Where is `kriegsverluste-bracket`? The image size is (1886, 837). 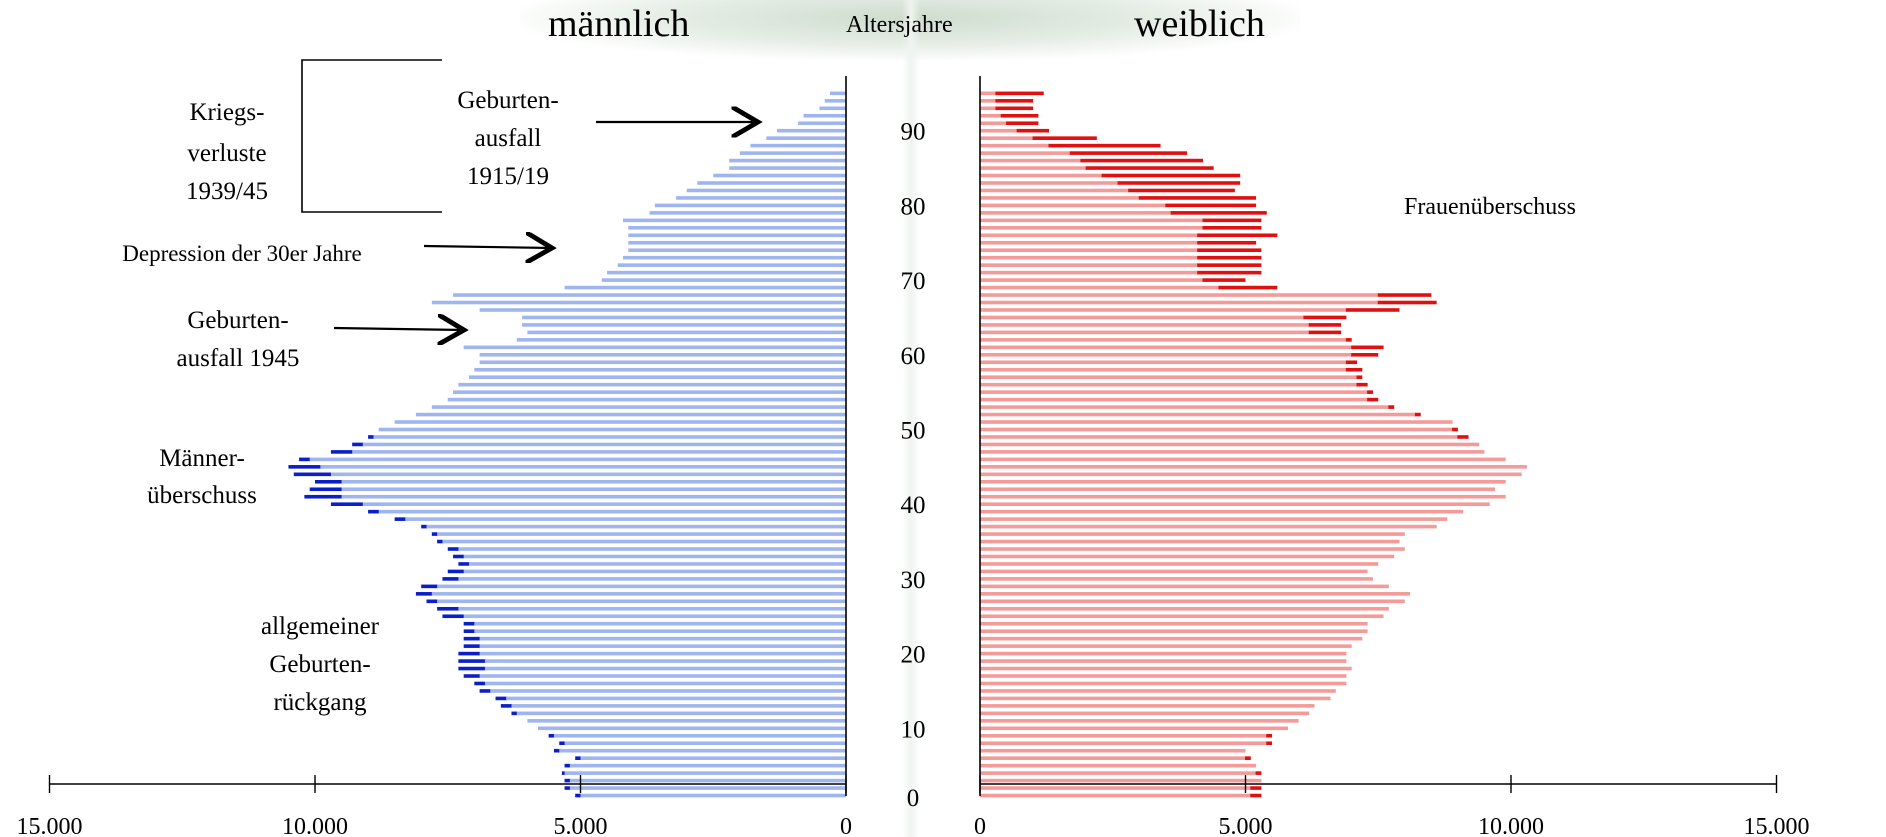
kriegsverluste-bracket is located at coordinates (371, 136).